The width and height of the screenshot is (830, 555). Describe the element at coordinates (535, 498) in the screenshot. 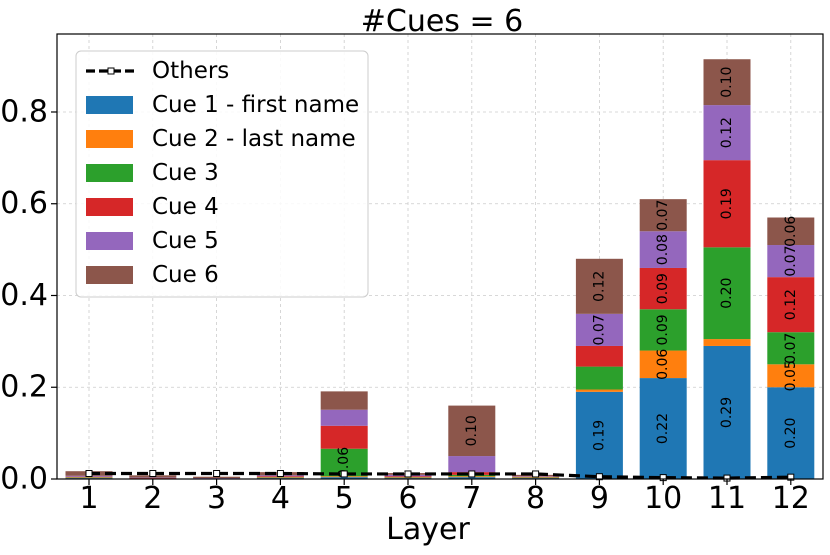

I see `x-tick-label: 8` at that location.